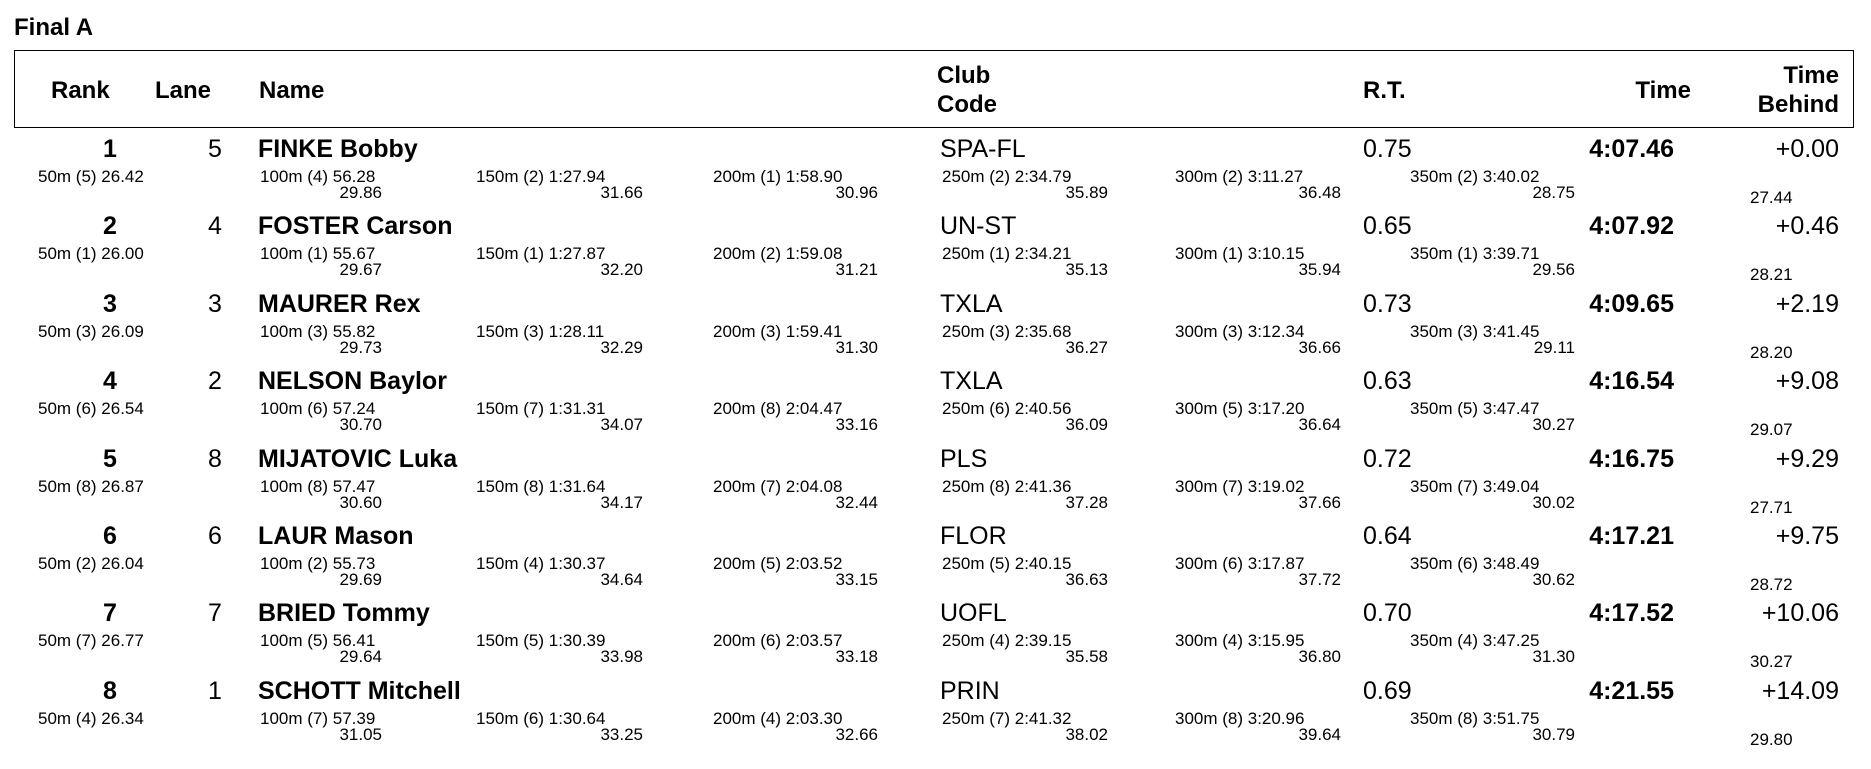 The image size is (1871, 769). What do you see at coordinates (1475, 563) in the screenshot?
I see `split-350m: 350m (6) 3:48.49` at bounding box center [1475, 563].